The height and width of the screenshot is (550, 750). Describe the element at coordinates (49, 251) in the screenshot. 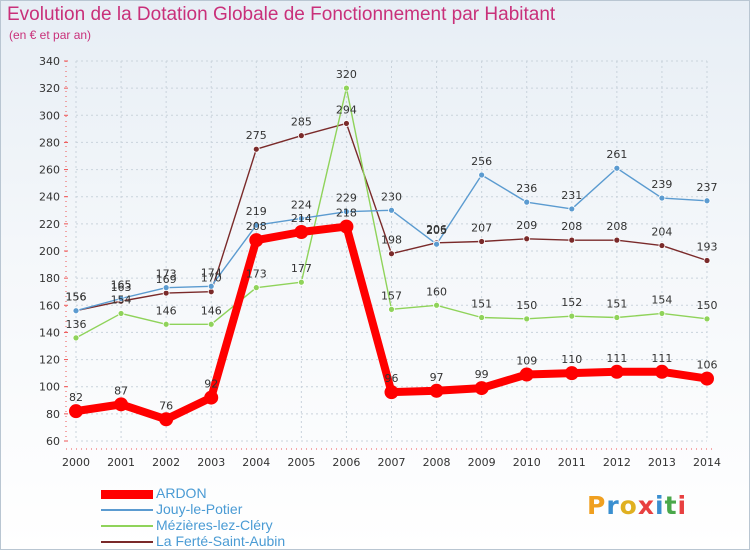

I see `y-tick-label: 200` at that location.